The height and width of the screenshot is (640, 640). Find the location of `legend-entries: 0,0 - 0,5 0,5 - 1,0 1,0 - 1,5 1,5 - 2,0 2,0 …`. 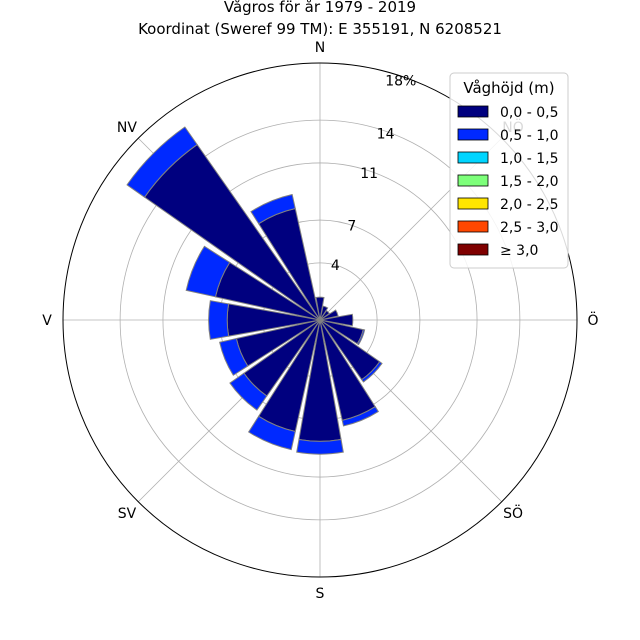

legend-entries: 0,0 - 0,5 0,5 - 1,0 1,0 - 1,5 1,5 - 2,0 2,0 … is located at coordinates (507, 182).